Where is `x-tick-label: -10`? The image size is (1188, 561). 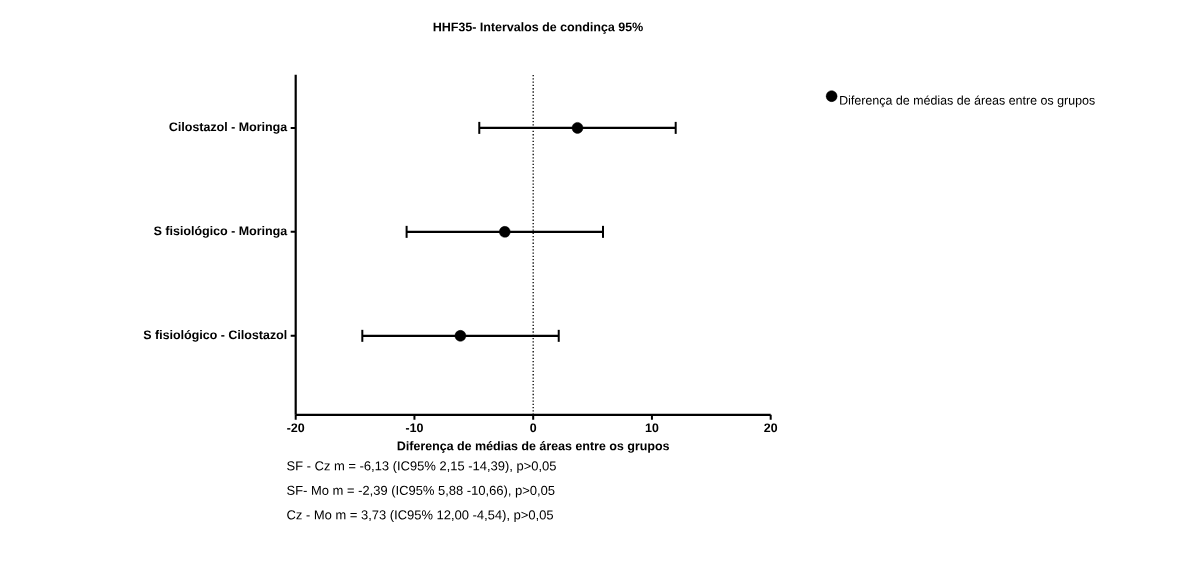 x-tick-label: -10 is located at coordinates (414, 428).